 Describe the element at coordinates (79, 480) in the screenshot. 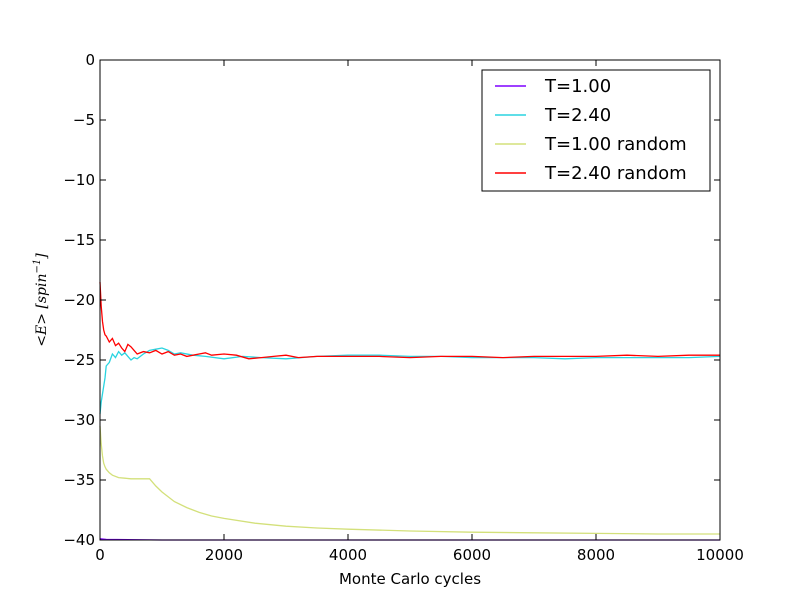

I see `y-tick-label-7: −35` at that location.